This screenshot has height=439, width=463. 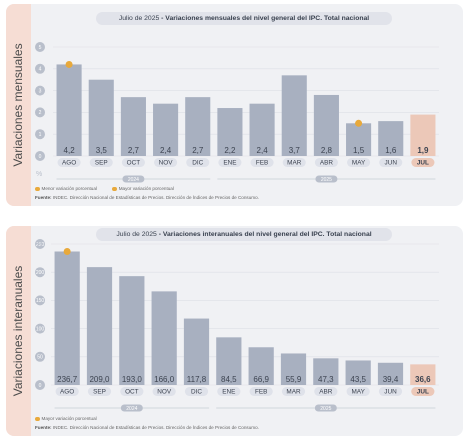 I want to click on category-label: MAY, so click(x=358, y=392).